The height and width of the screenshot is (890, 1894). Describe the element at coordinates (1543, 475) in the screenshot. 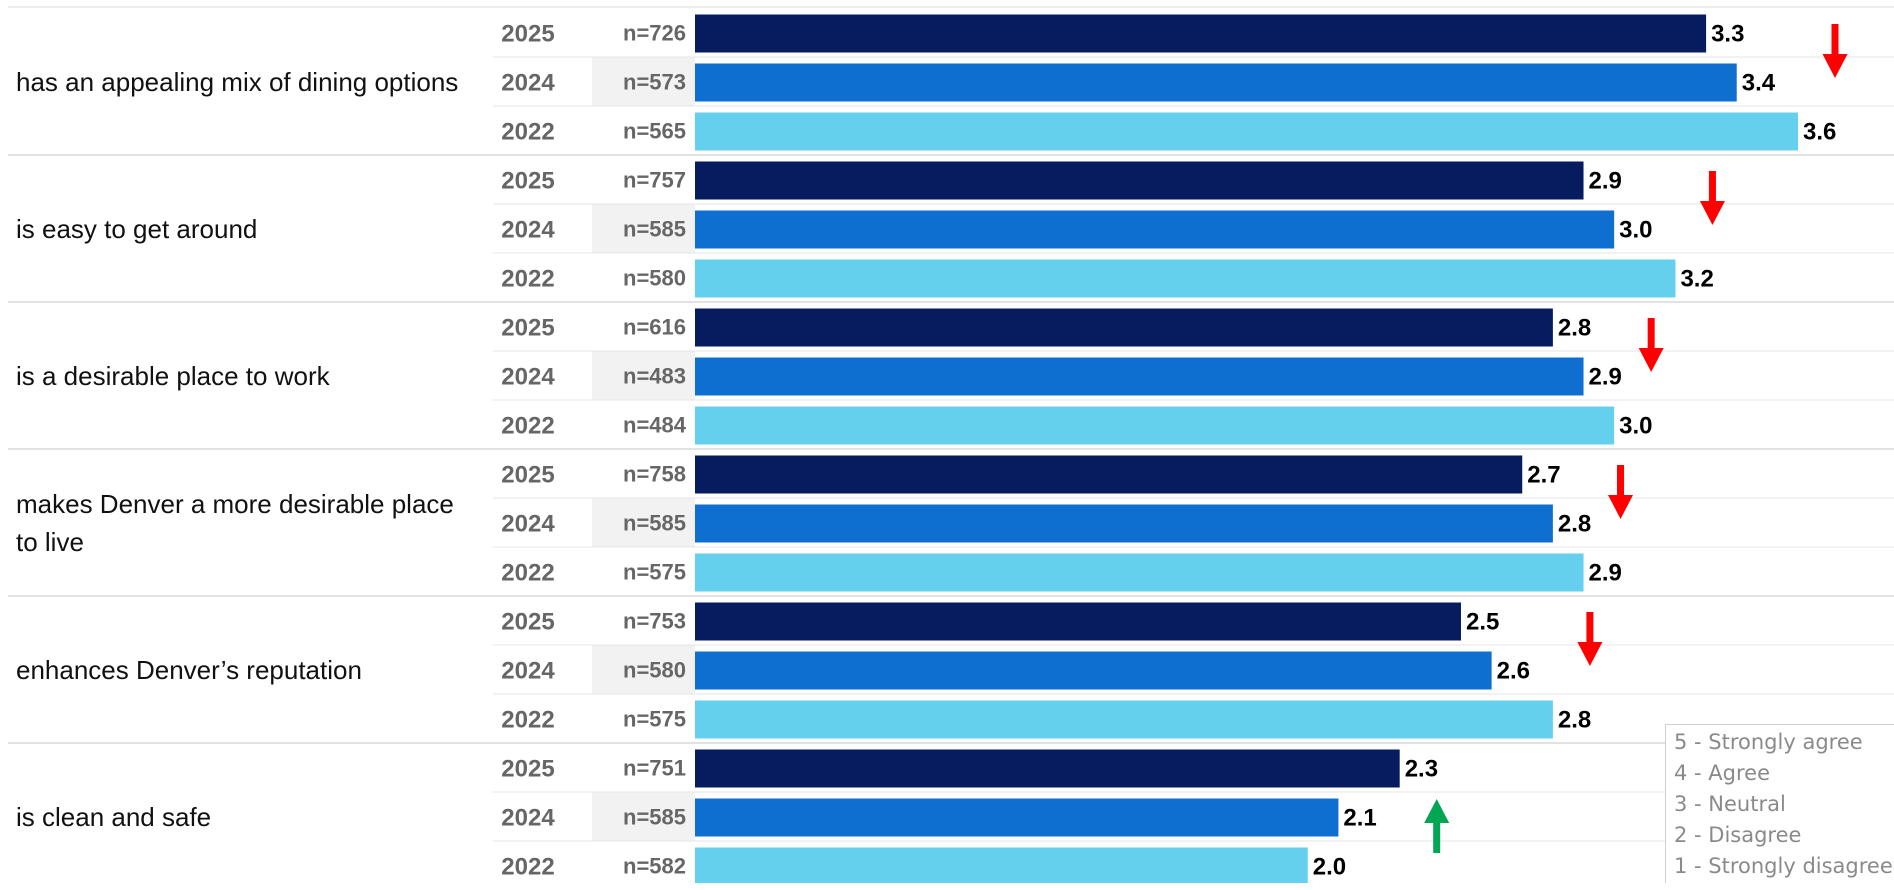

I see `value-label: 2.7` at that location.